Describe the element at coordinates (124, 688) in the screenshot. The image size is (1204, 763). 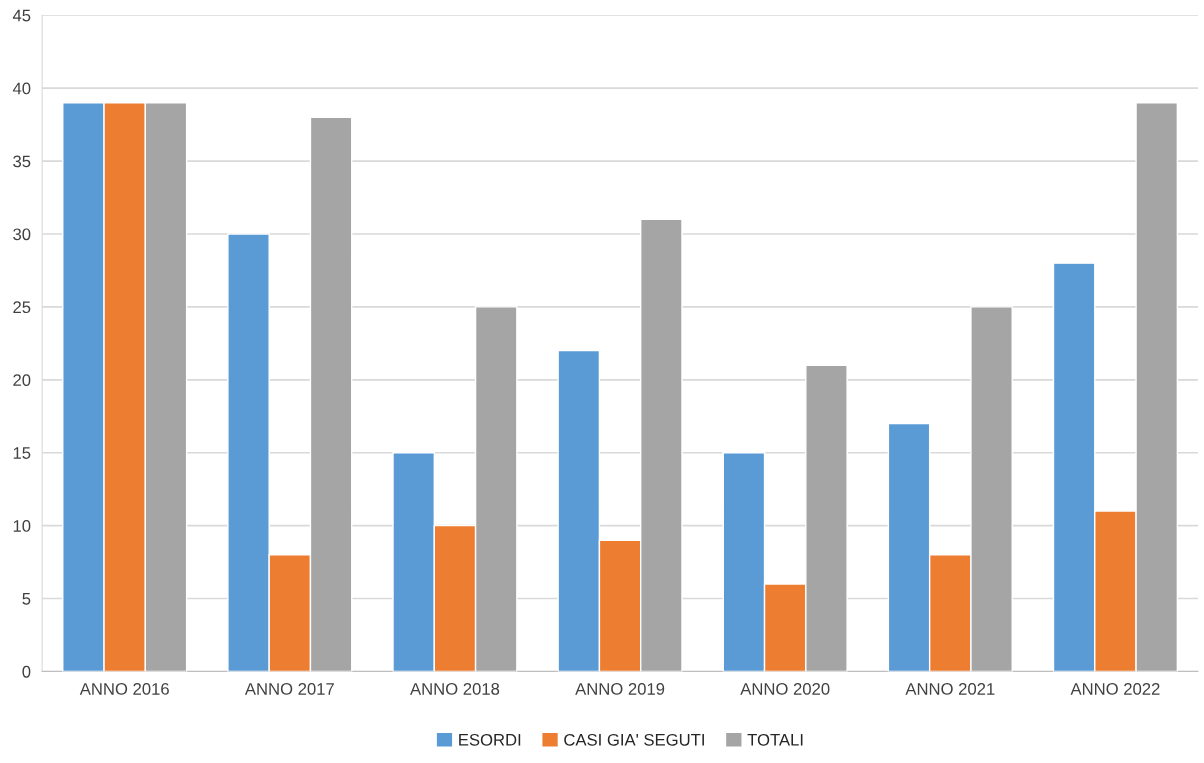
I see `x-tick-label: ANNO 2016` at that location.